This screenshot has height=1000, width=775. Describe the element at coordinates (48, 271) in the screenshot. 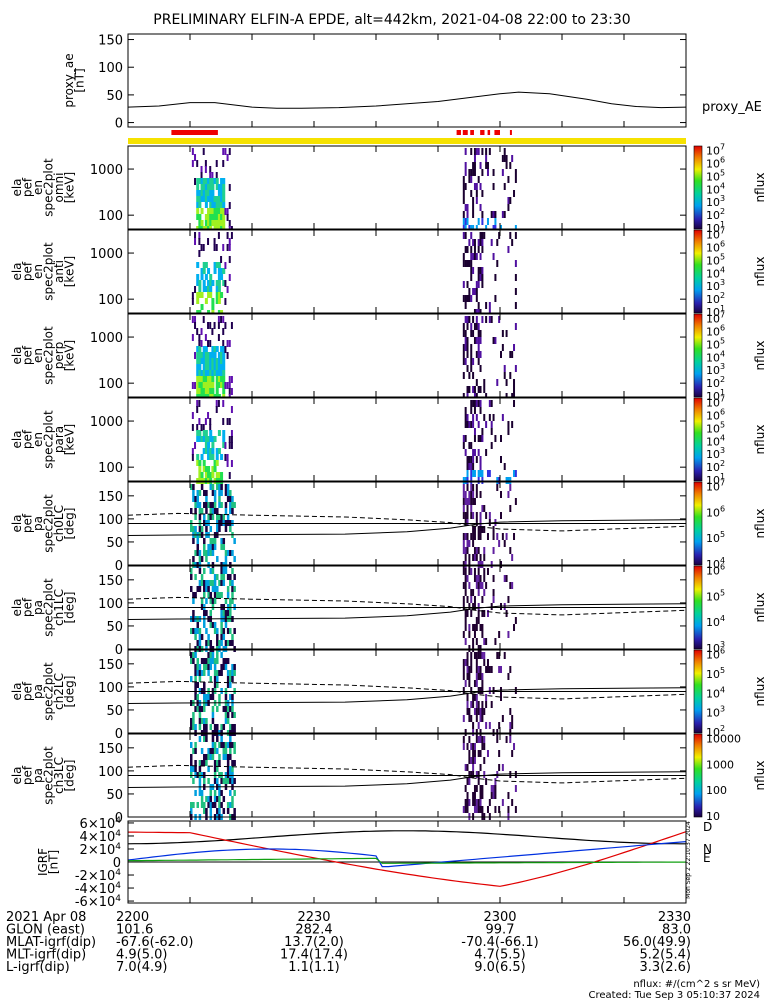

I see `y-label-line: spec2plot` at that location.